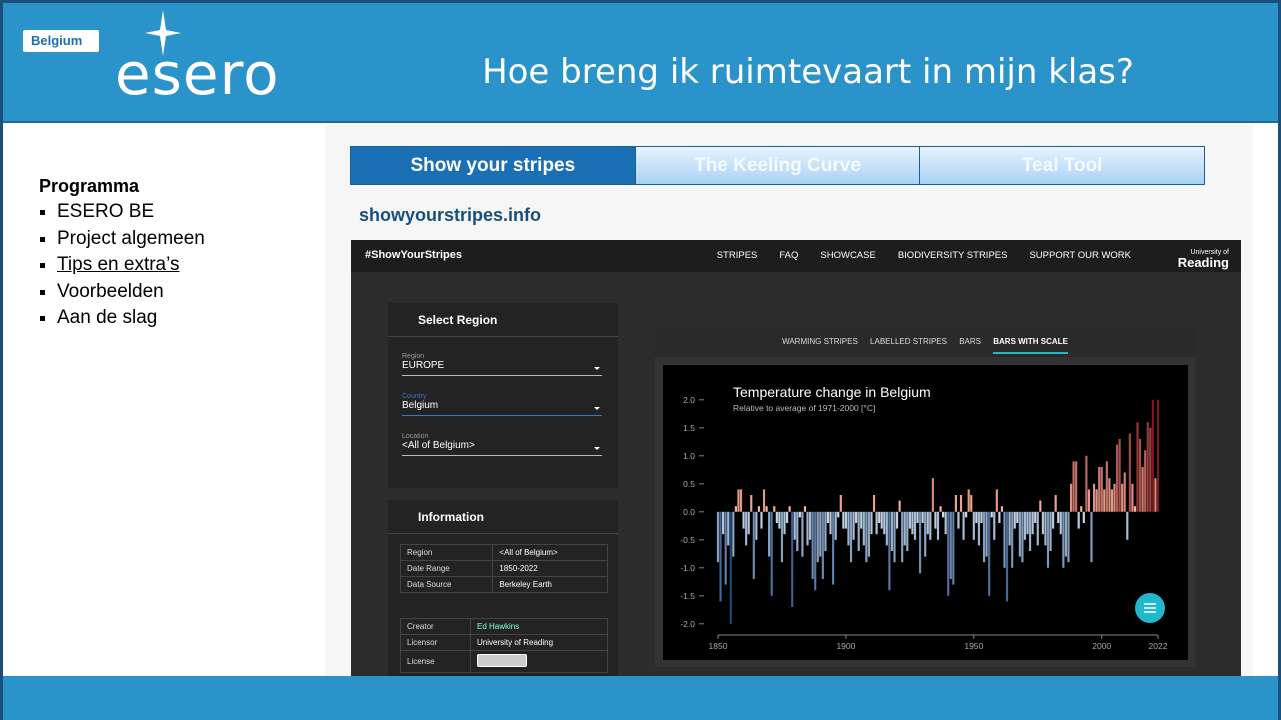 This screenshot has width=1281, height=720. I want to click on field-label: Region, so click(413, 356).